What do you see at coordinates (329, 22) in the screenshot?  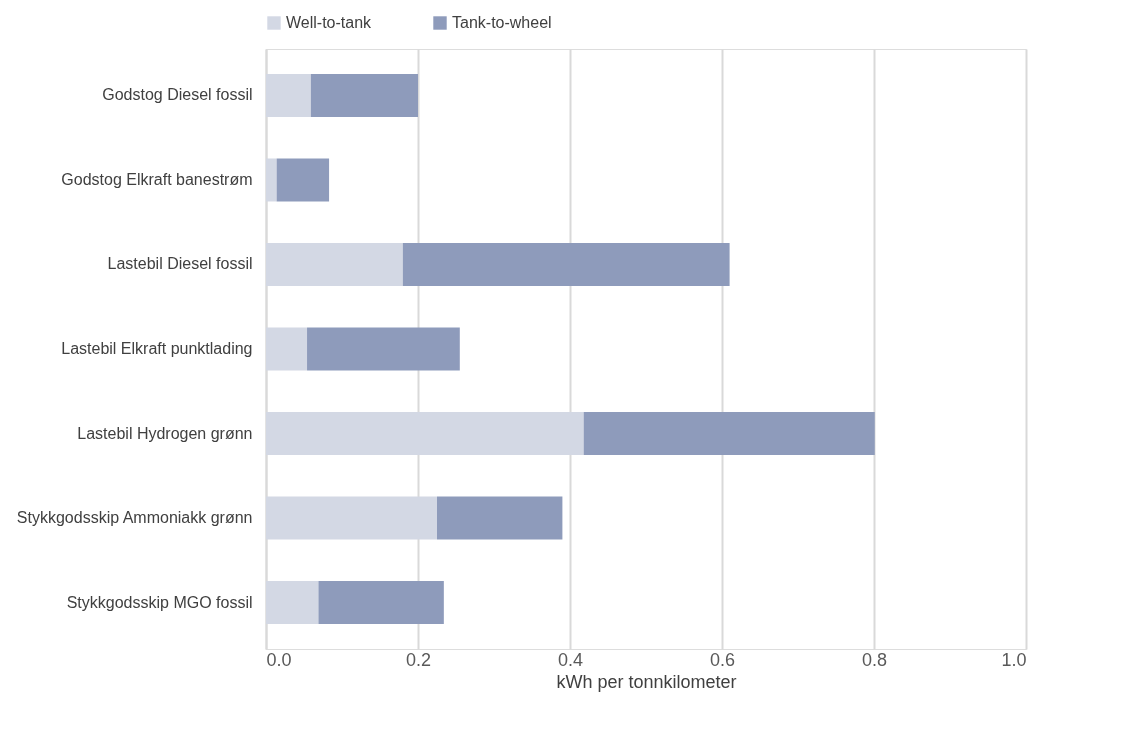 I see `legend-label: Well-to-tank` at bounding box center [329, 22].